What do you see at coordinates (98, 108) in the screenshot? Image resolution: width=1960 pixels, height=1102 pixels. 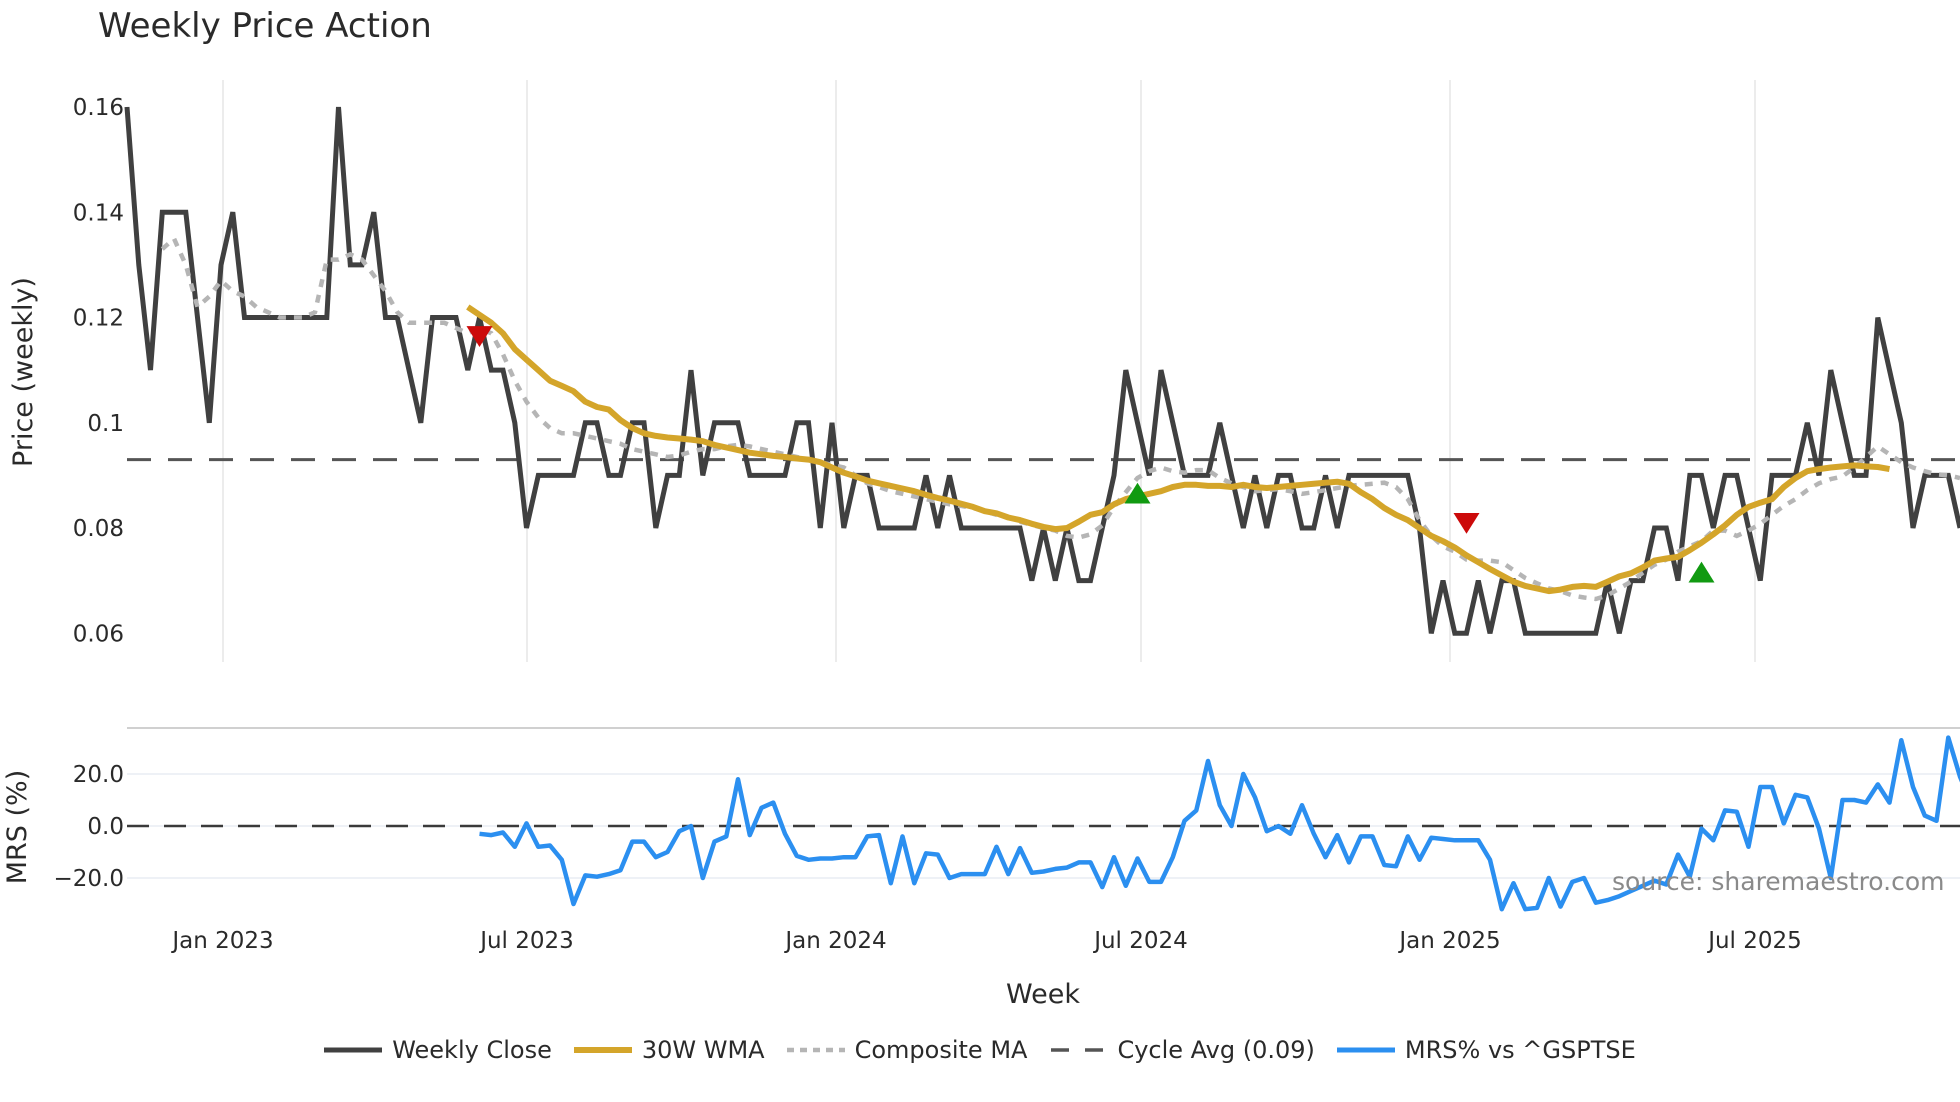 I see `price-y-tick-label: 0.16` at bounding box center [98, 108].